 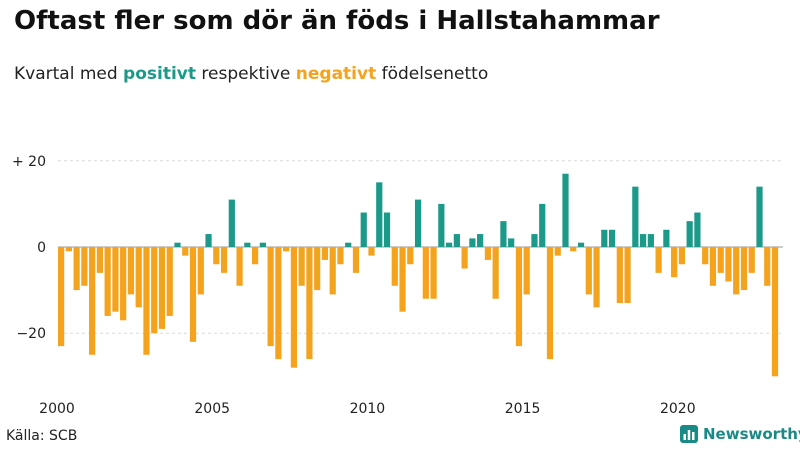 I want to click on x-tick-label: 2015, so click(x=523, y=409).